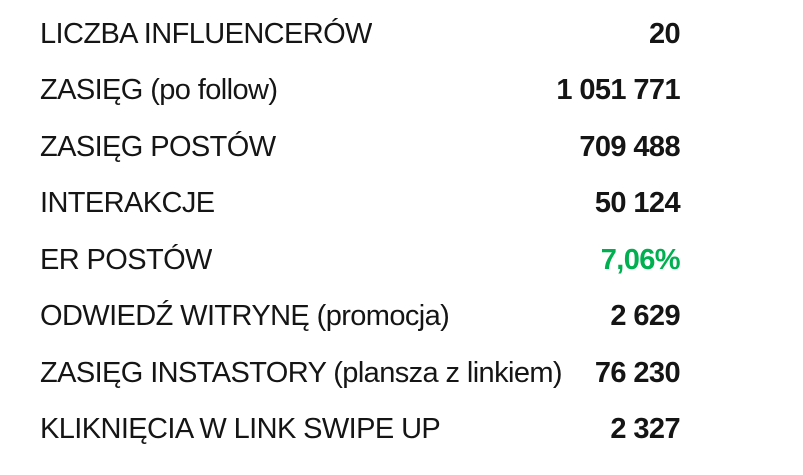  Describe the element at coordinates (645, 316) in the screenshot. I see `stat-value-odwiedz-witryne: 2 629` at that location.